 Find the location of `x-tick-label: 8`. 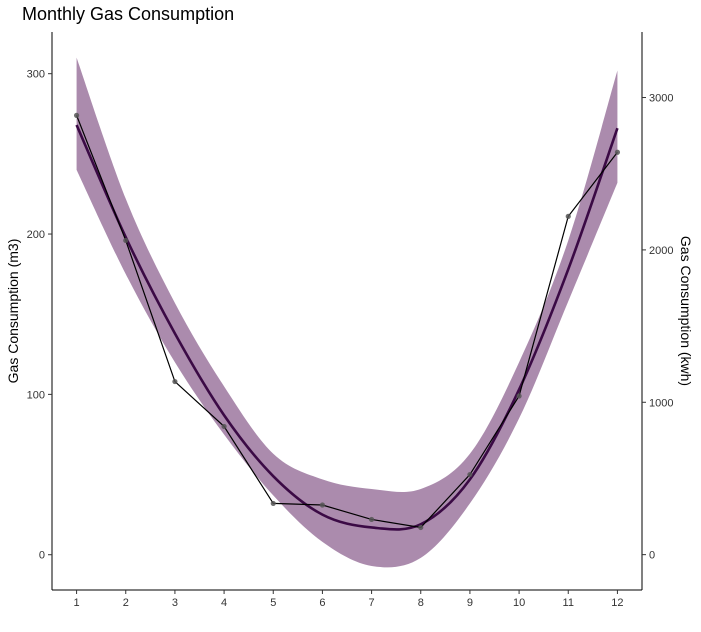

x-tick-label: 8 is located at coordinates (421, 603).